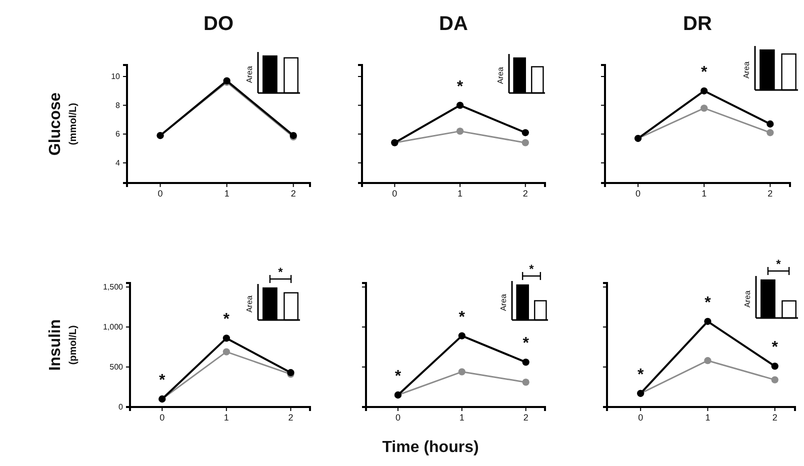 This screenshot has height=466, width=804. Describe the element at coordinates (219, 24) in the screenshot. I see `chart-title: DO` at that location.